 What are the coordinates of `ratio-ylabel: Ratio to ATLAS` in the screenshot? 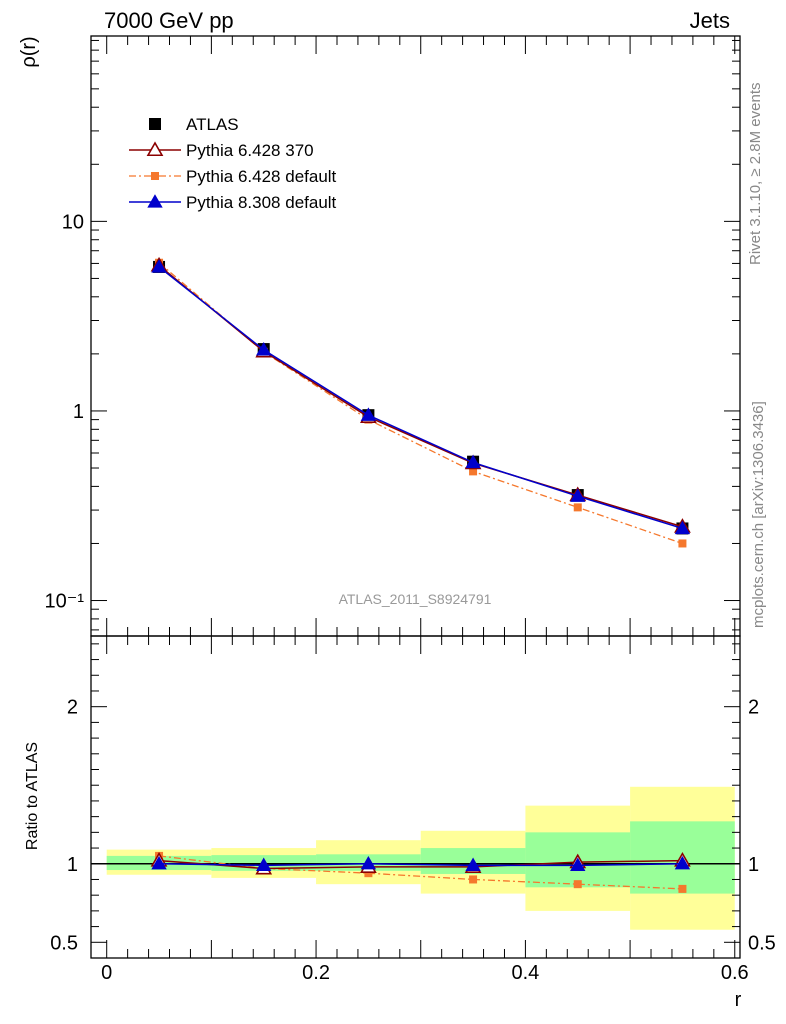 It's located at (32, 796).